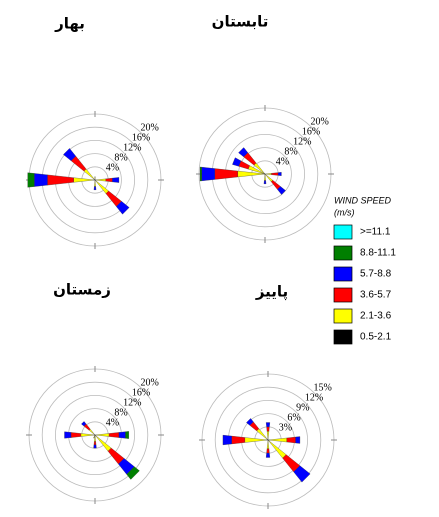  What do you see at coordinates (376, 316) in the screenshot?
I see `legend-label: 2.1-3.6` at bounding box center [376, 316].